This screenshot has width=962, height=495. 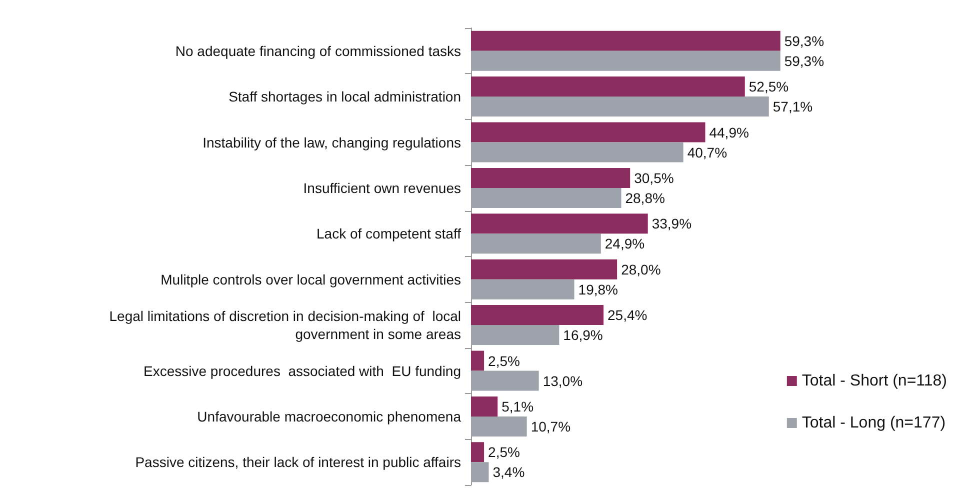 I want to click on data-label: 25,4%, so click(x=628, y=315).